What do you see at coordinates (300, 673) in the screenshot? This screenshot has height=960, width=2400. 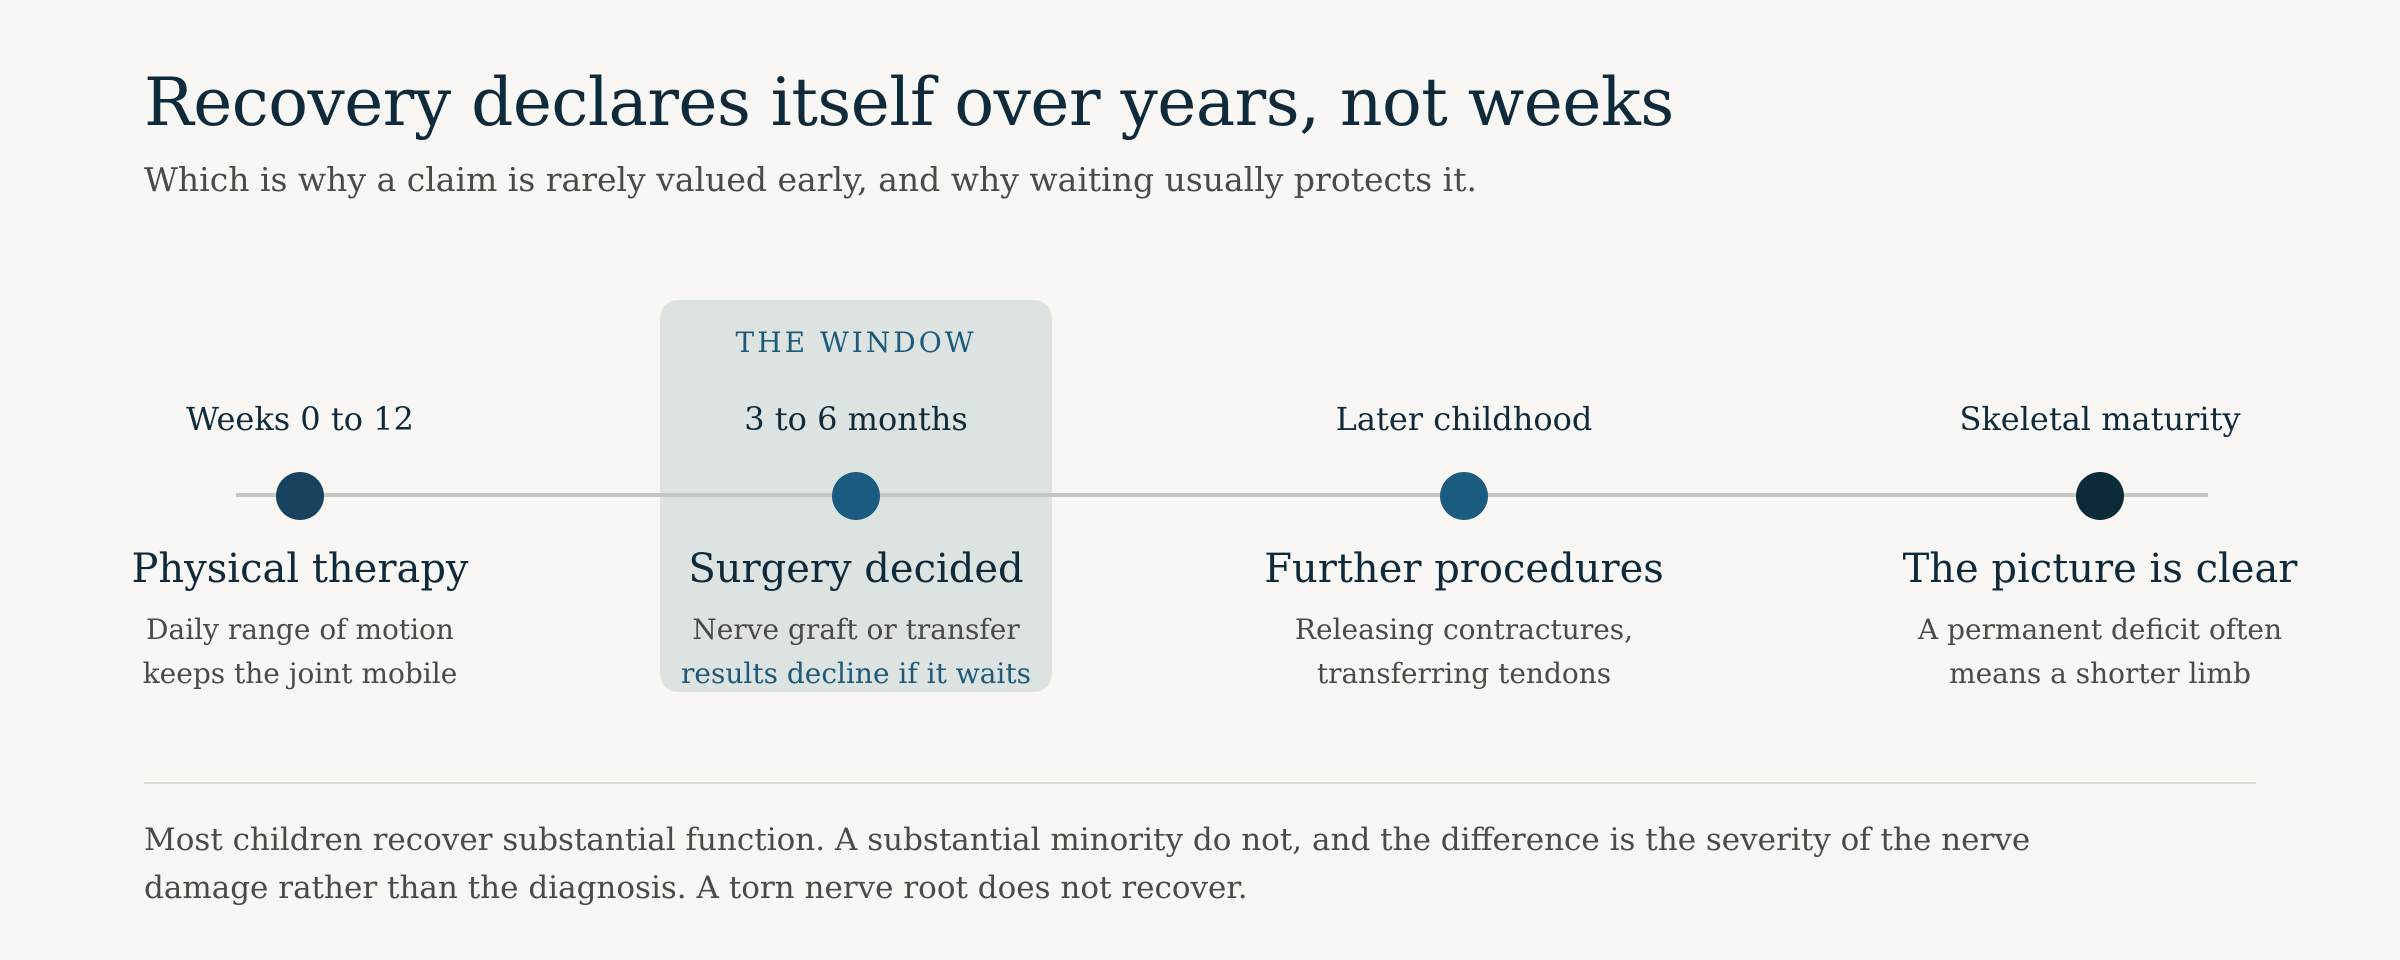 I see `stage-description-line: keeps the joint mobile` at bounding box center [300, 673].